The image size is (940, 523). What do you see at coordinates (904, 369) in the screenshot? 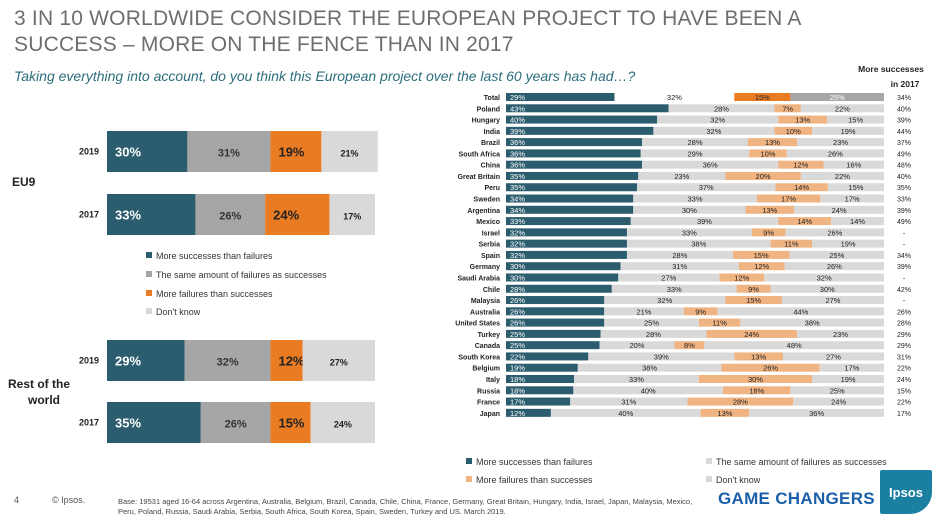
I see `value-2017: 22%` at bounding box center [904, 369].